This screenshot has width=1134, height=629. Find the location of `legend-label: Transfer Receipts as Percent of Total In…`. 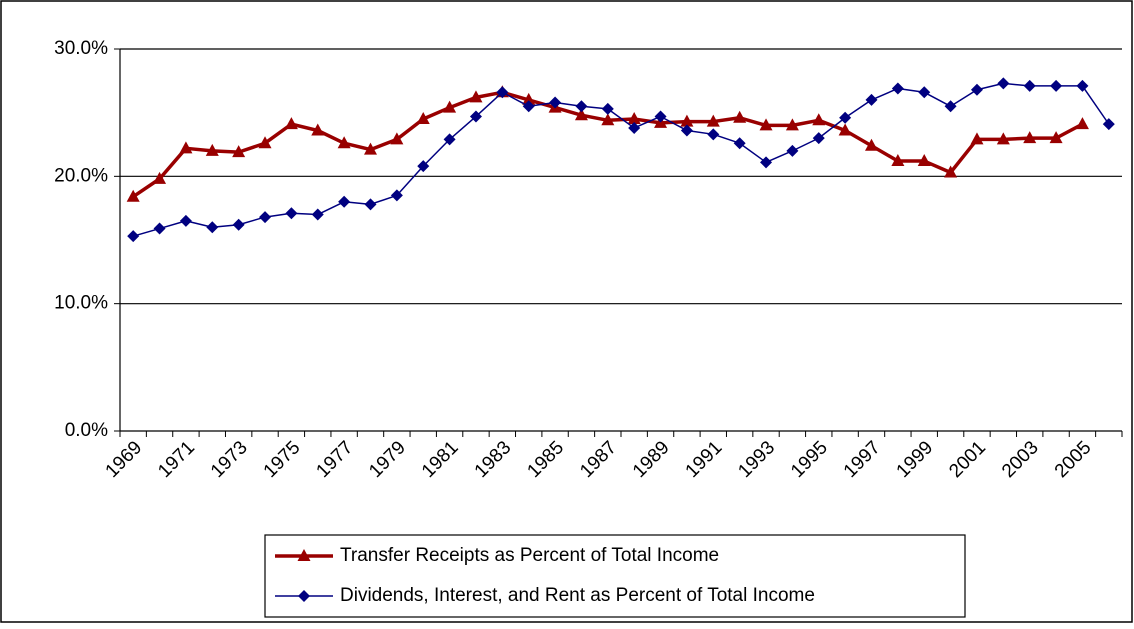

legend-label: Transfer Receipts as Percent of Total In… is located at coordinates (529, 555).